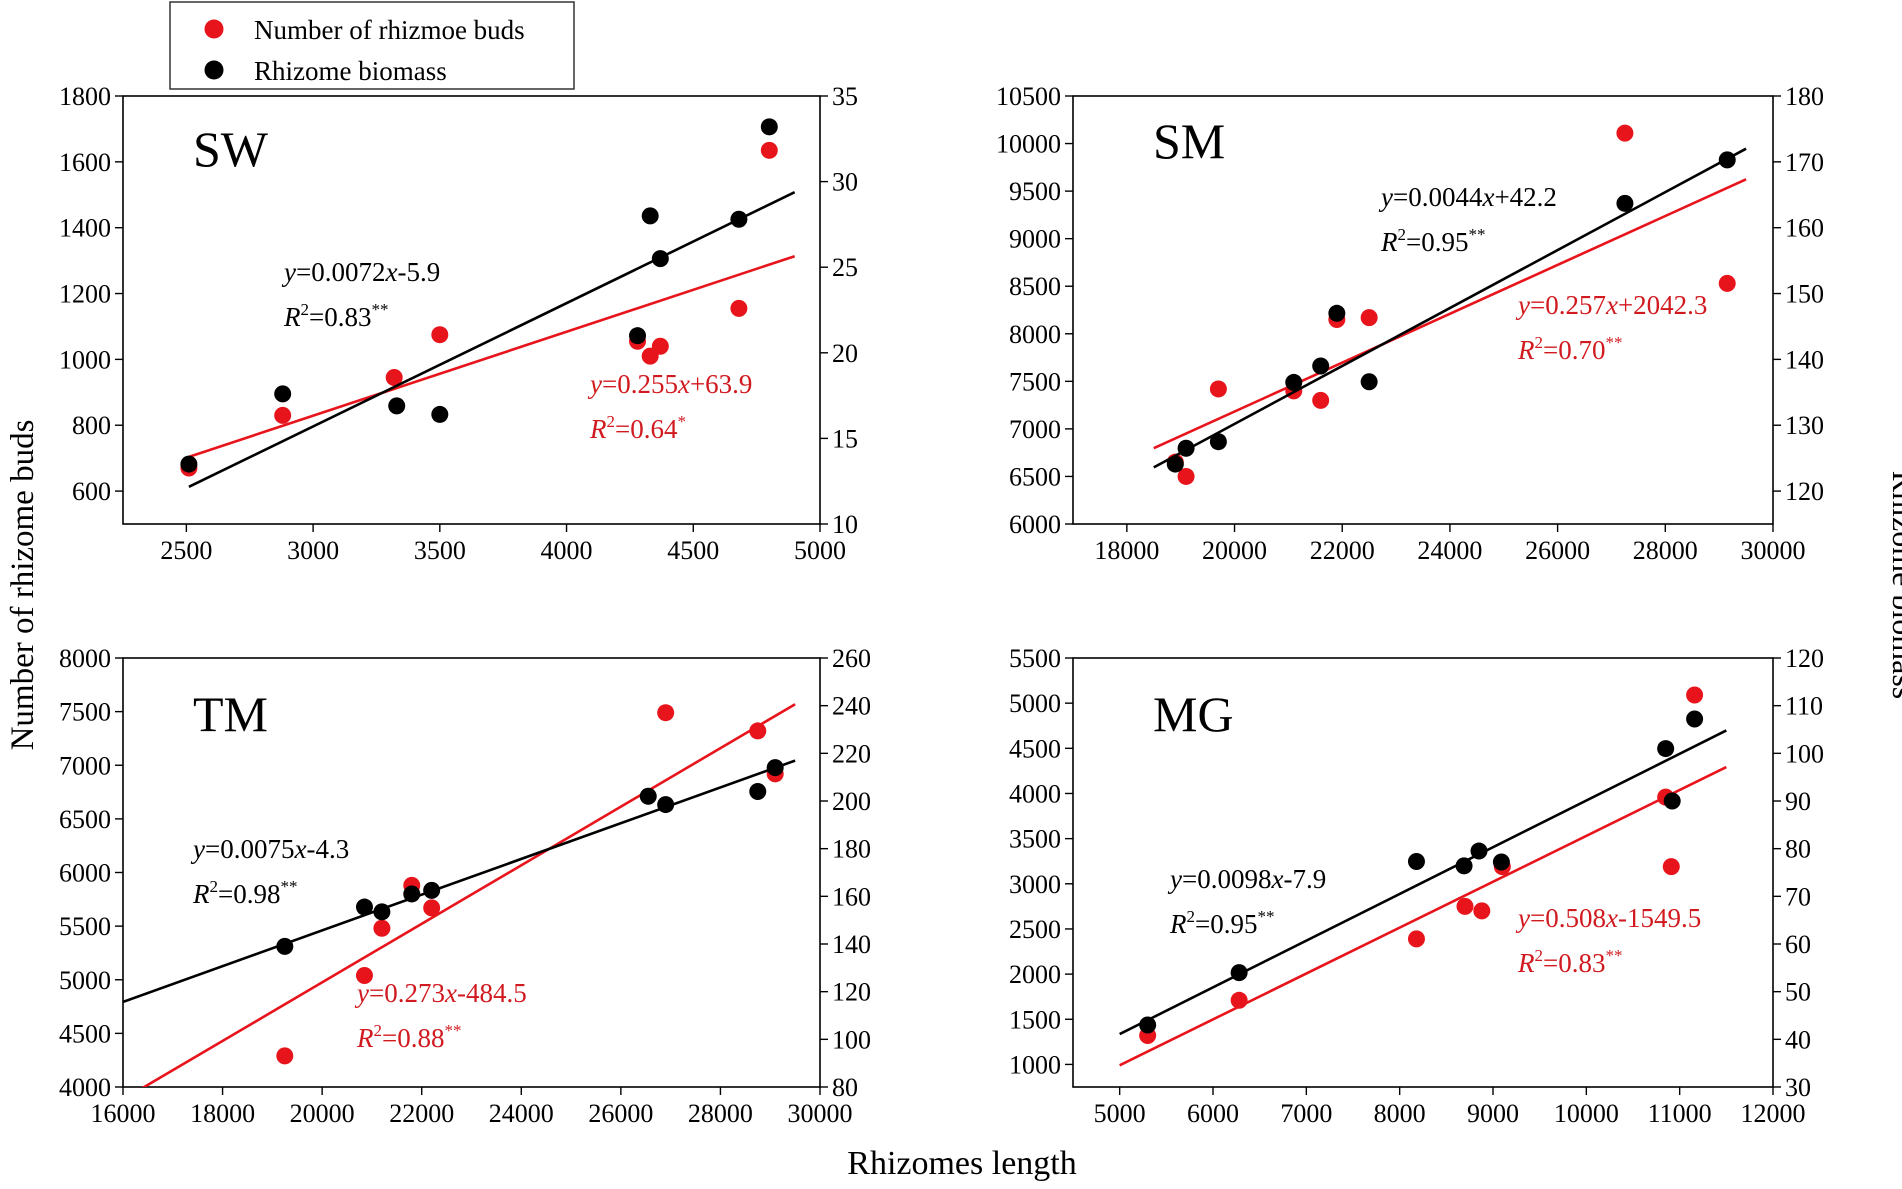 This screenshot has height=1189, width=1902. What do you see at coordinates (1120, 1113) in the screenshot?
I see `mg-x-tick-label: 5000` at bounding box center [1120, 1113].